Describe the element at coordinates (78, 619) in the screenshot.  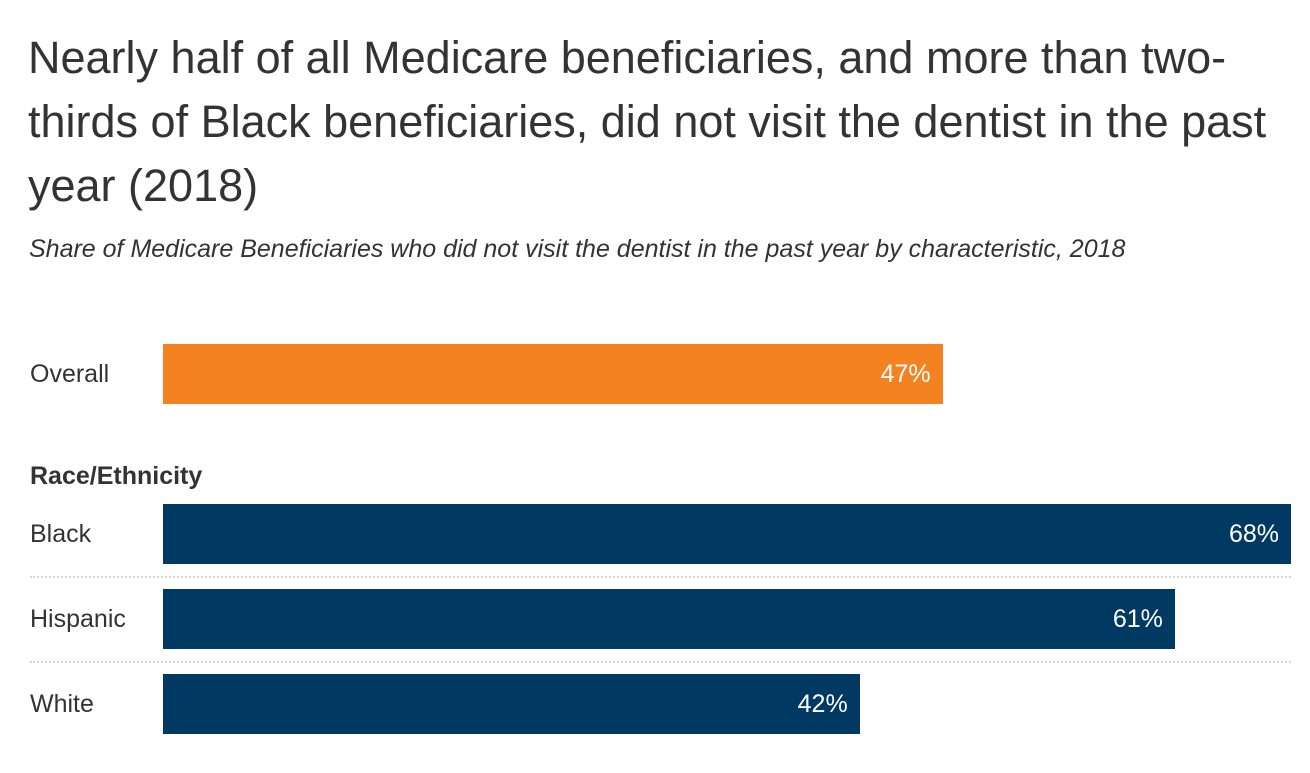
I see `category-label-hispanic: Hispanic` at that location.